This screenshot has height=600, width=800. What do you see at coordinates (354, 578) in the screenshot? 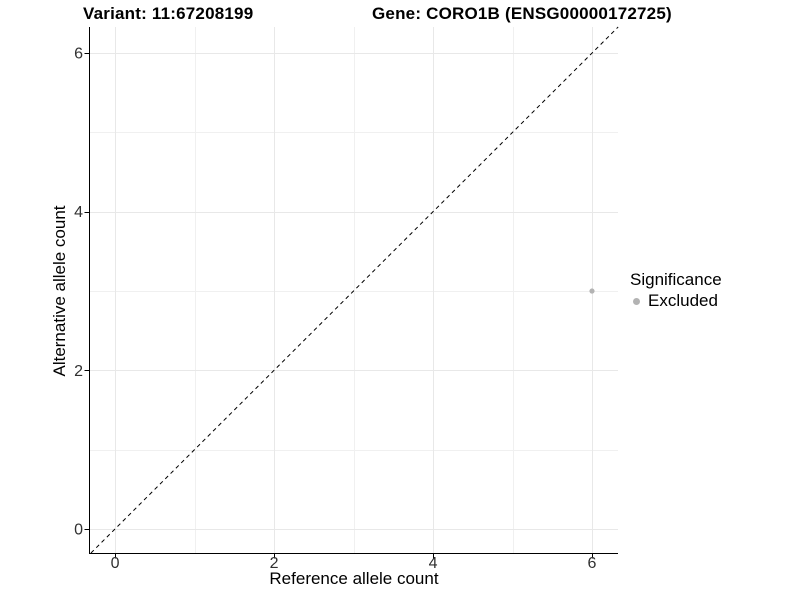
I see `x-axis-title: Reference allele count` at bounding box center [354, 578].